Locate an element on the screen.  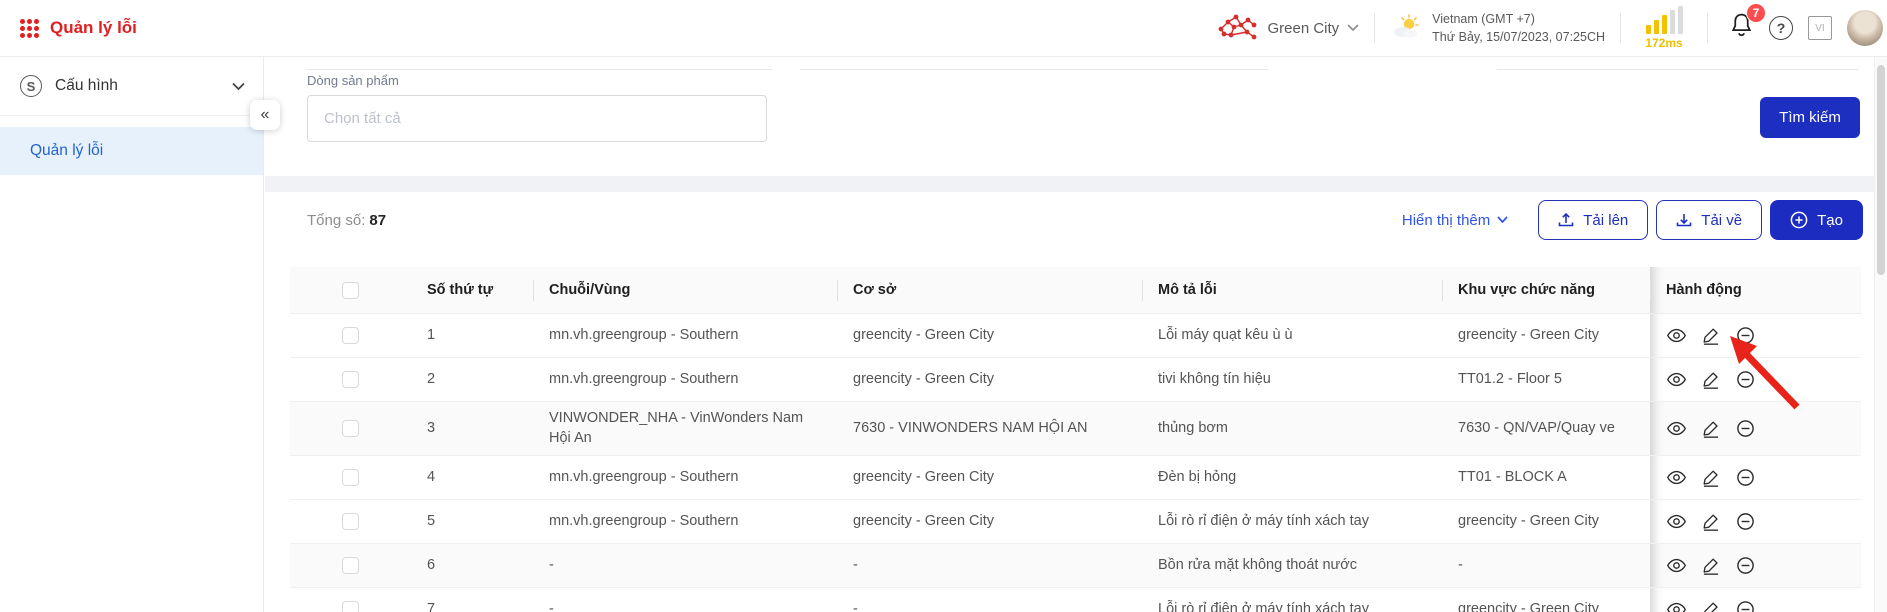
sidebar-group-config: S Cấu hình is located at coordinates (131, 86).